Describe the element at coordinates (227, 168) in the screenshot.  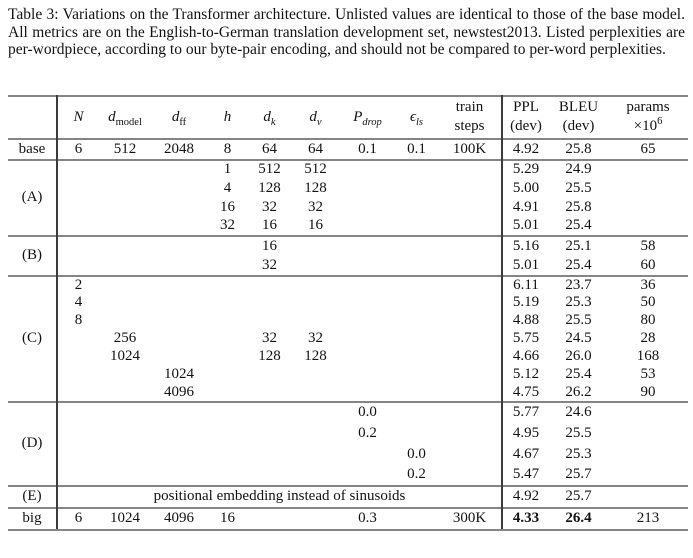
I see `table-cell: 1` at that location.